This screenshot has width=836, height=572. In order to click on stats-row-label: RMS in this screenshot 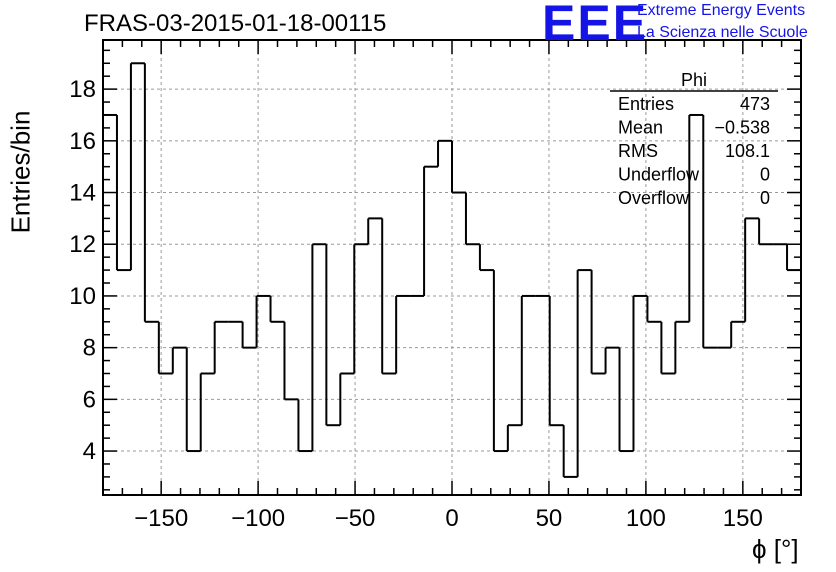, I will do `click(638, 151)`.